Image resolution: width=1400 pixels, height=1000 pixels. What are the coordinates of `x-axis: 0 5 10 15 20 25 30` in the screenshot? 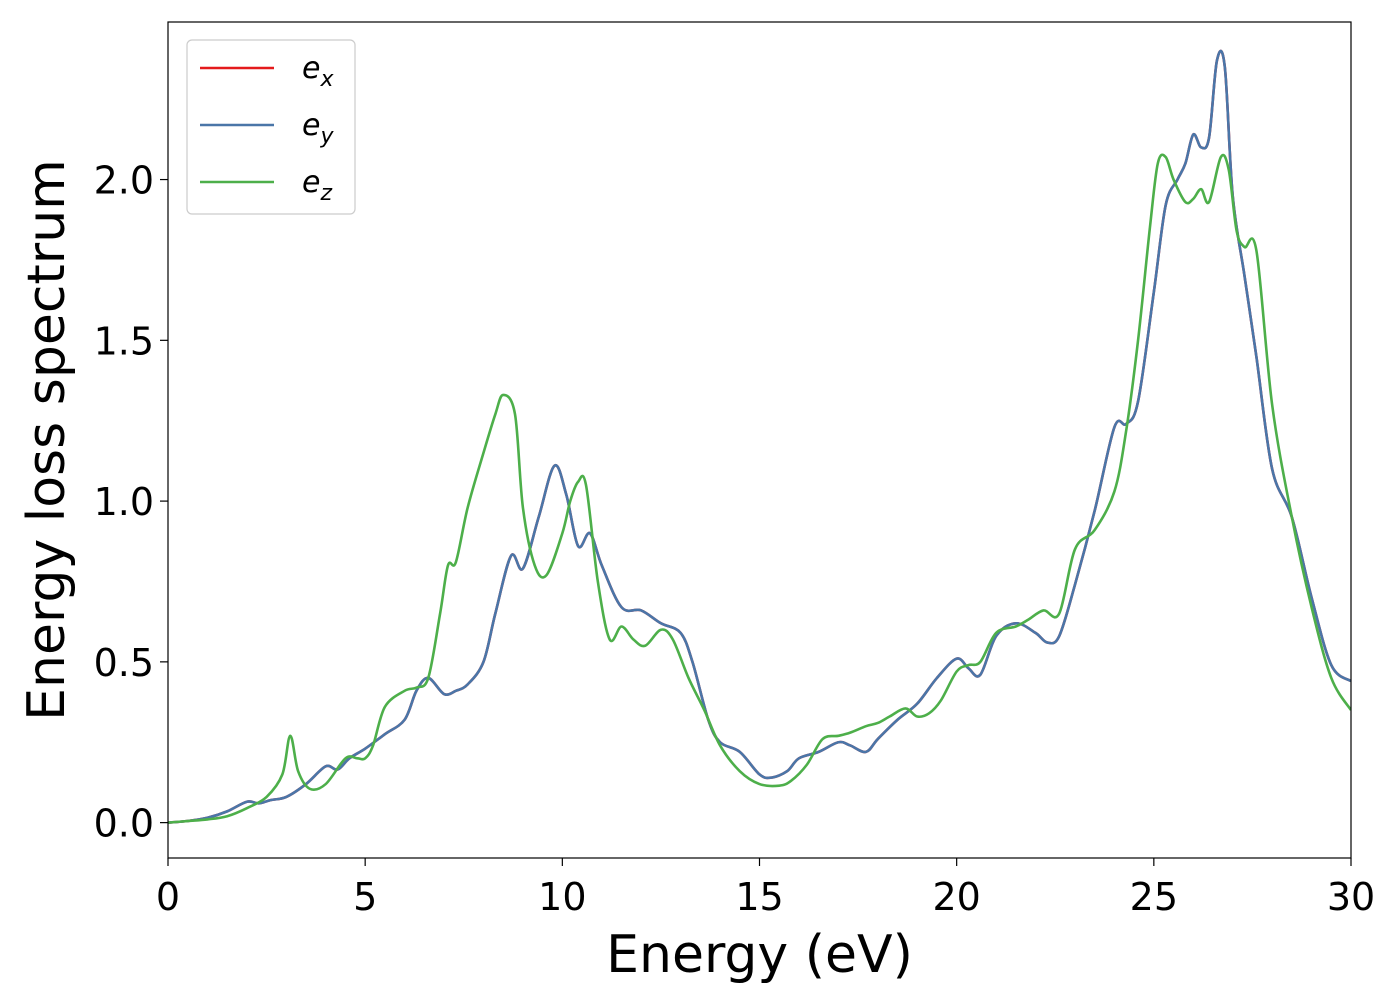 It's located at (765, 888).